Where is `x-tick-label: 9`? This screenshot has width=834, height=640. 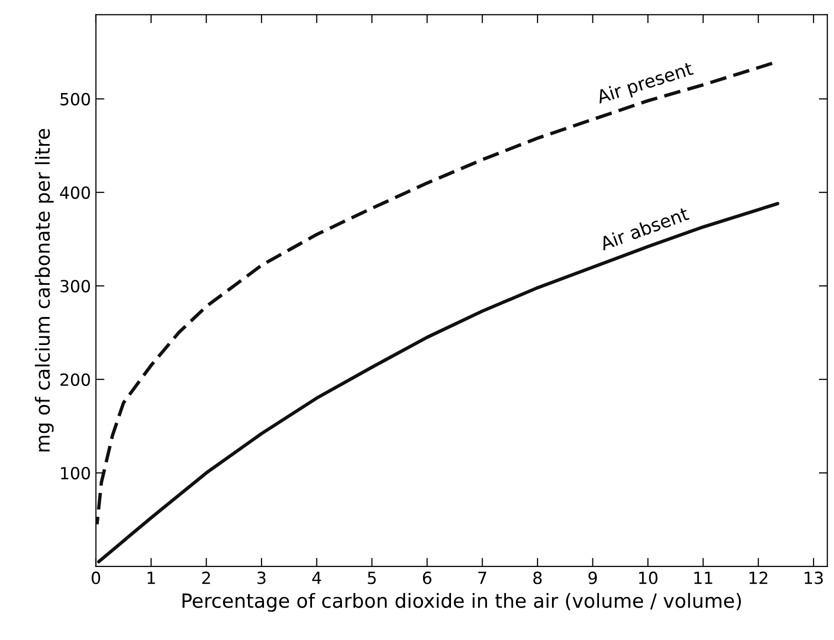
x-tick-label: 9 is located at coordinates (592, 578).